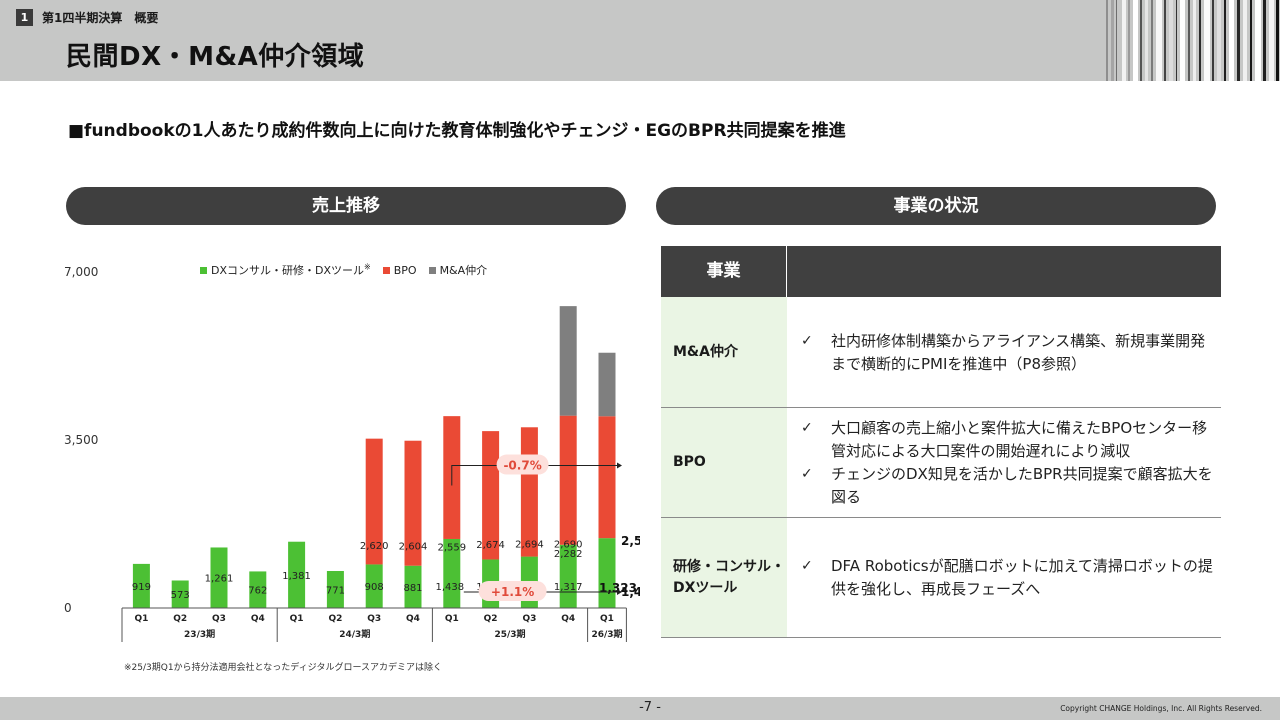 The width and height of the screenshot is (1280, 720). Describe the element at coordinates (529, 544) in the screenshot. I see `data-label-bpo: 2,694` at that location.